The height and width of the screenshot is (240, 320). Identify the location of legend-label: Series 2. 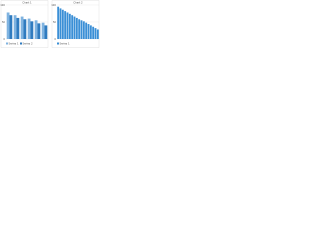
(28, 44).